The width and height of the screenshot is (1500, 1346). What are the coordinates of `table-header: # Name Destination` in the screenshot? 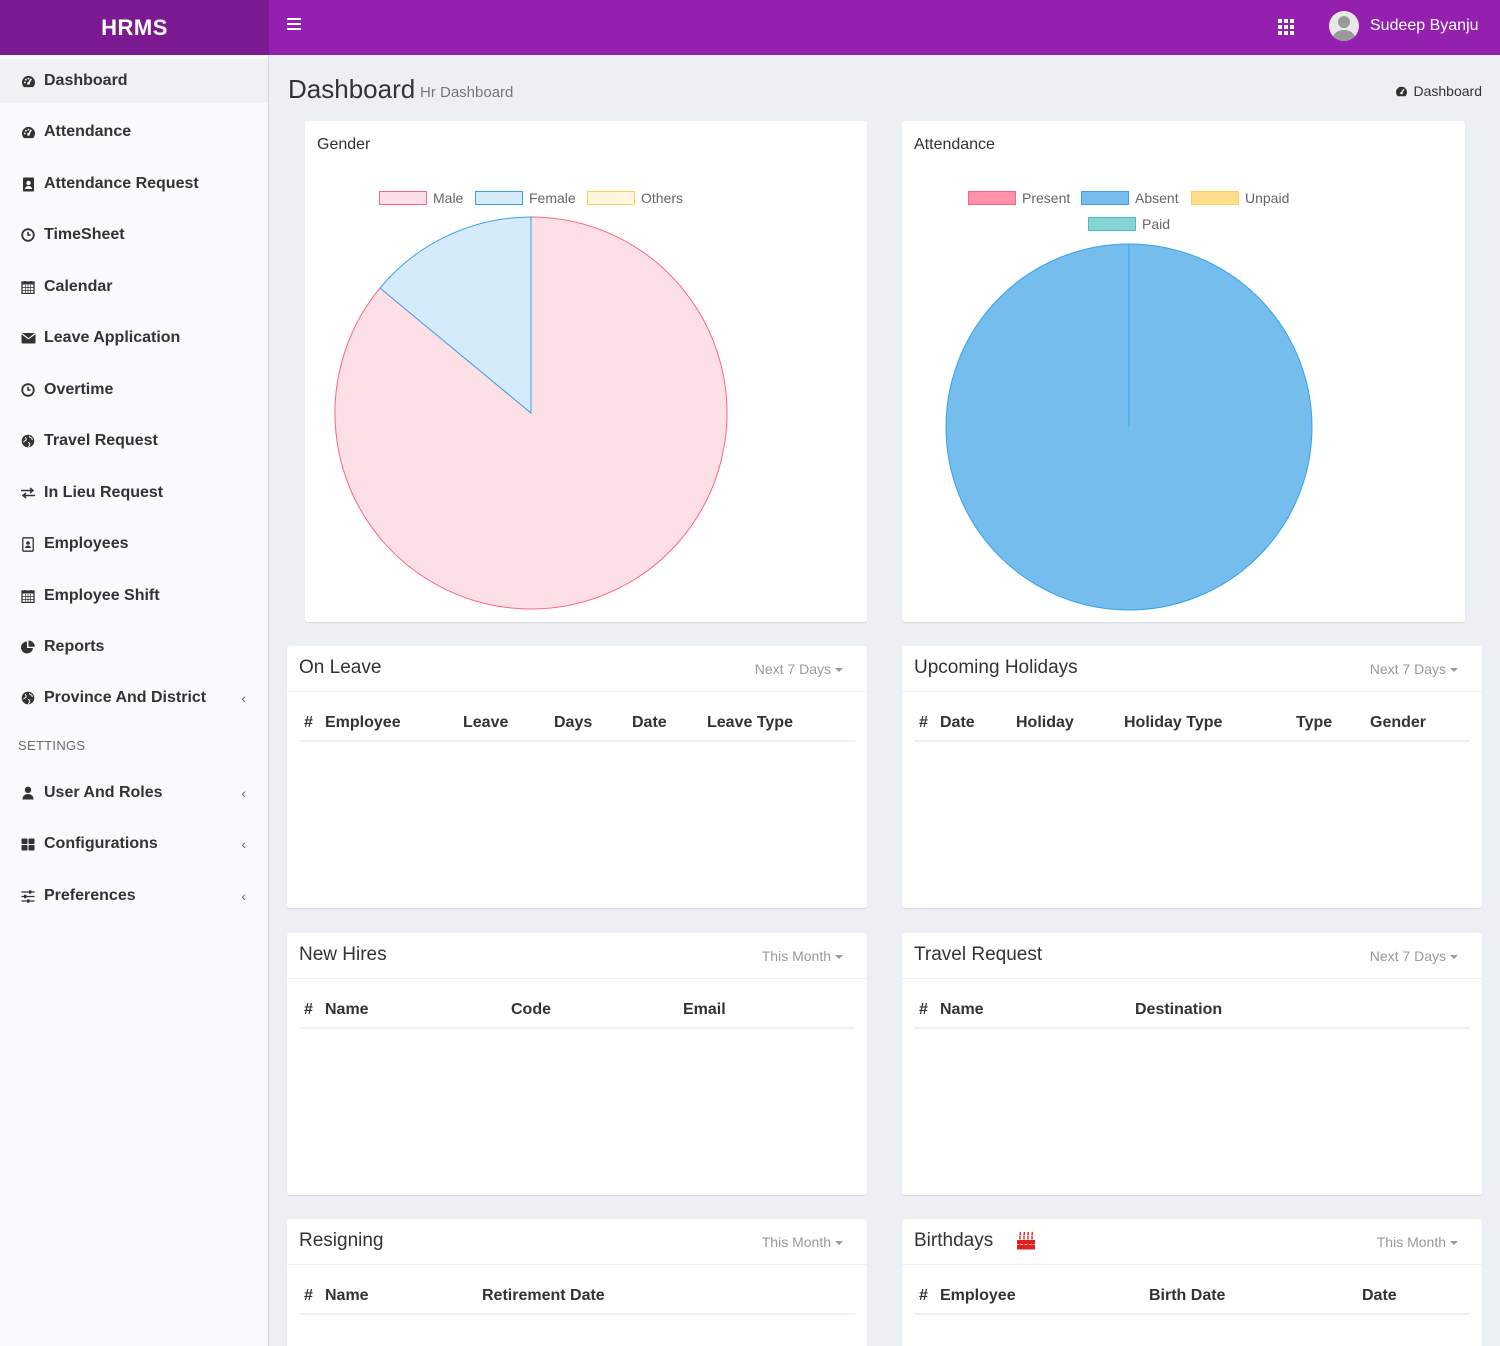 It's located at (1192, 1010).